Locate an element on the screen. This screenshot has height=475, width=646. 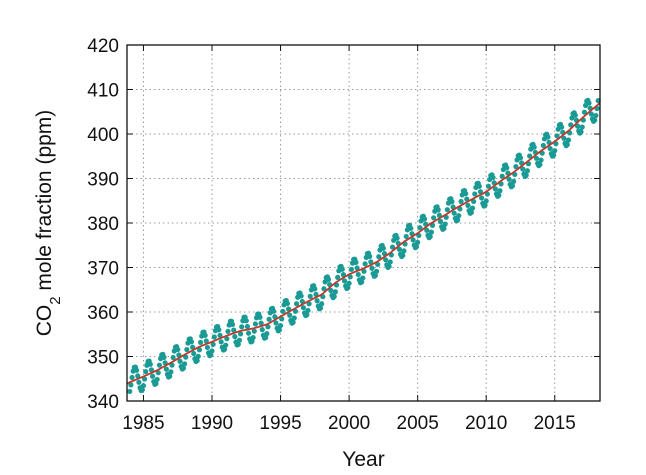
x-tick-label: 2000 is located at coordinates (349, 423).